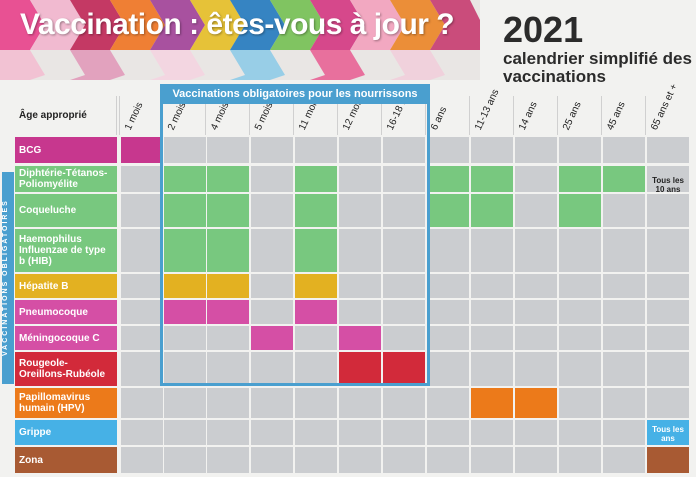 This screenshot has height=477, width=696. Describe the element at coordinates (487, 109) in the screenshot. I see `age-header-8: 11-13 ans` at that location.